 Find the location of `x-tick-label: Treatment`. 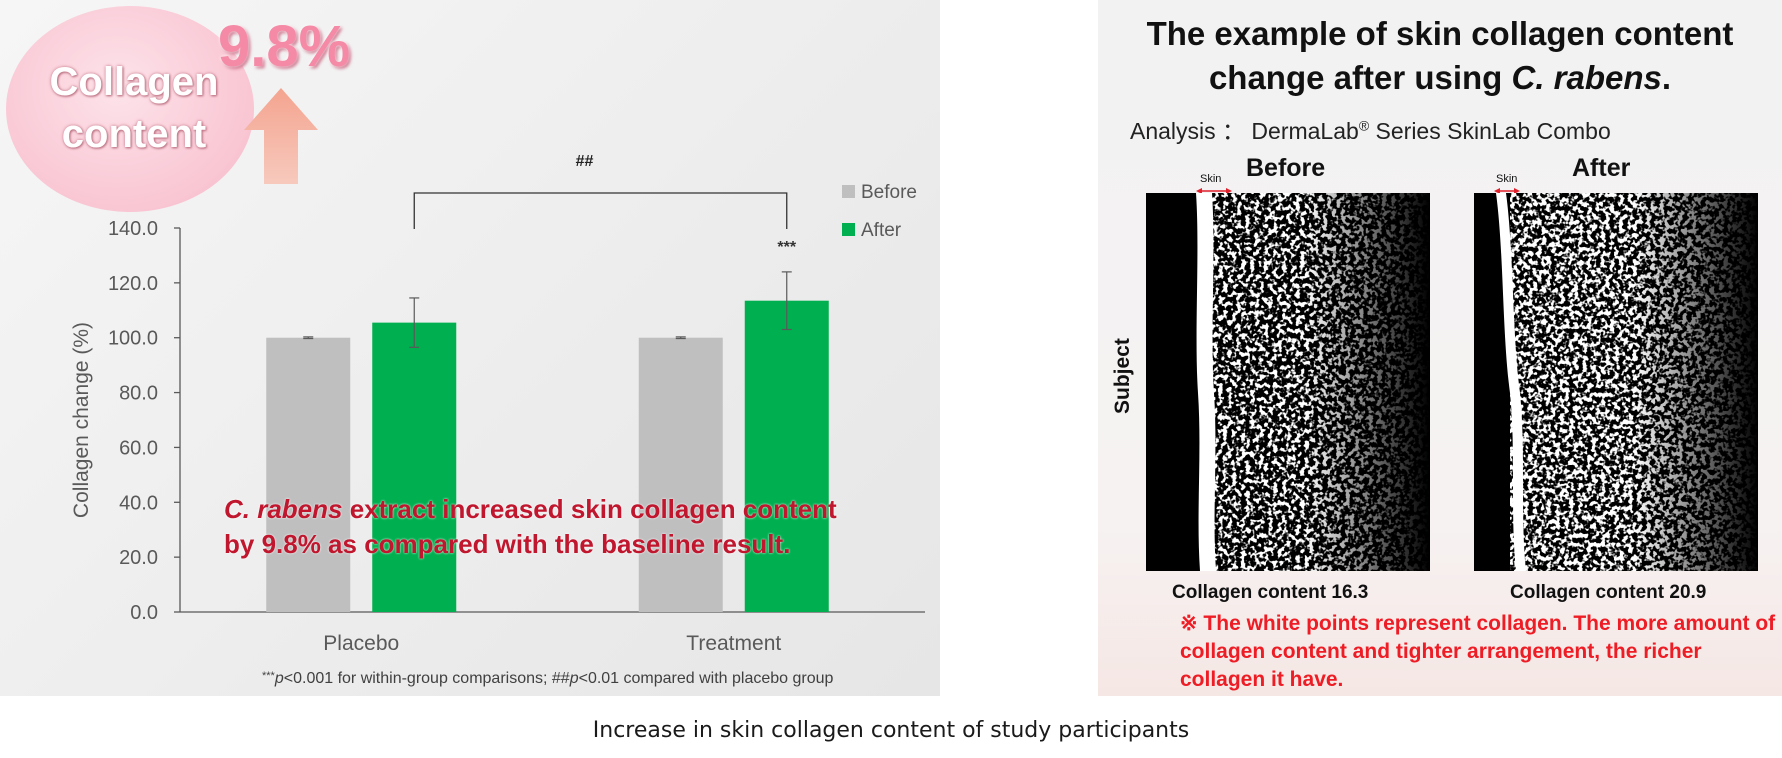

x-tick-label: Treatment is located at coordinates (733, 643).